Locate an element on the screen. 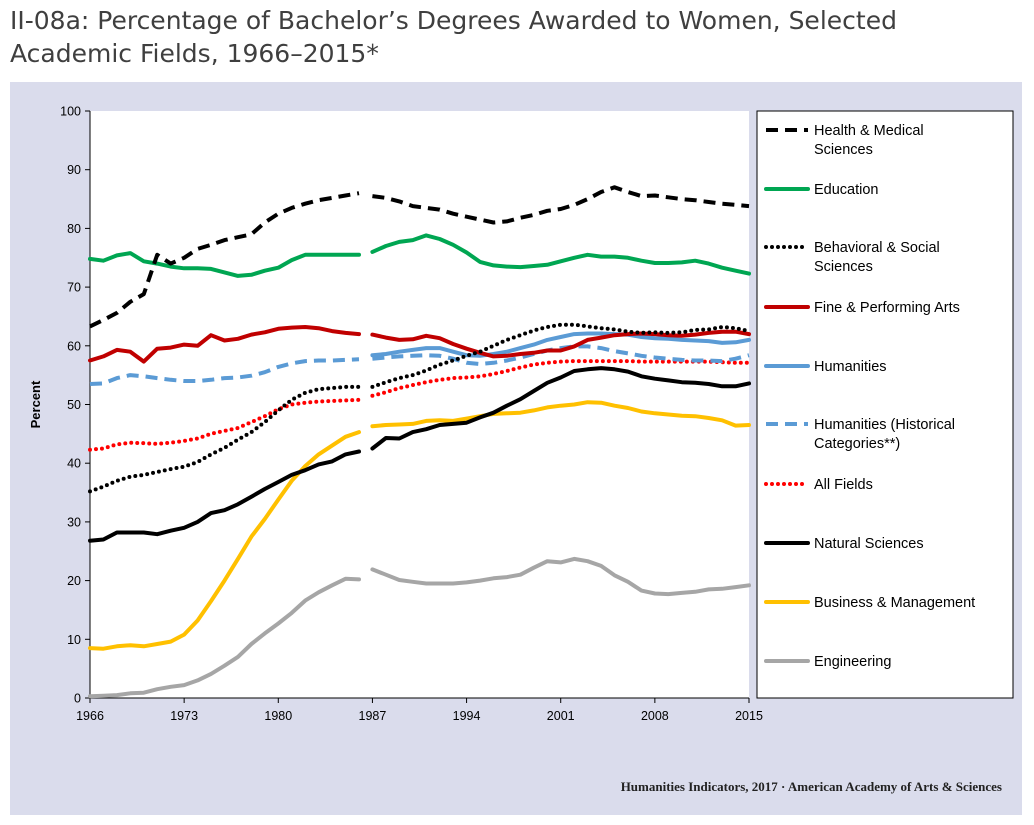  legend-label: Humanities (Historical Categories**) is located at coordinates (884, 434).